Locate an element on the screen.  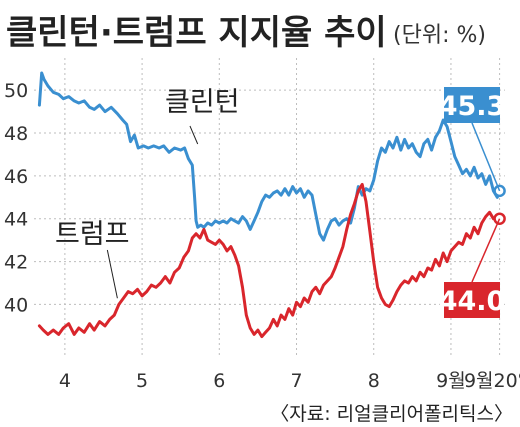
trump-callout-pointer is located at coordinates (486, 250).